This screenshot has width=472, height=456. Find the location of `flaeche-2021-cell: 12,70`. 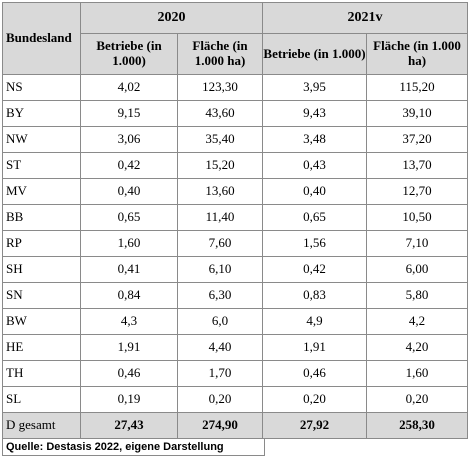

flaeche-2021-cell: 12,70 is located at coordinates (417, 191).